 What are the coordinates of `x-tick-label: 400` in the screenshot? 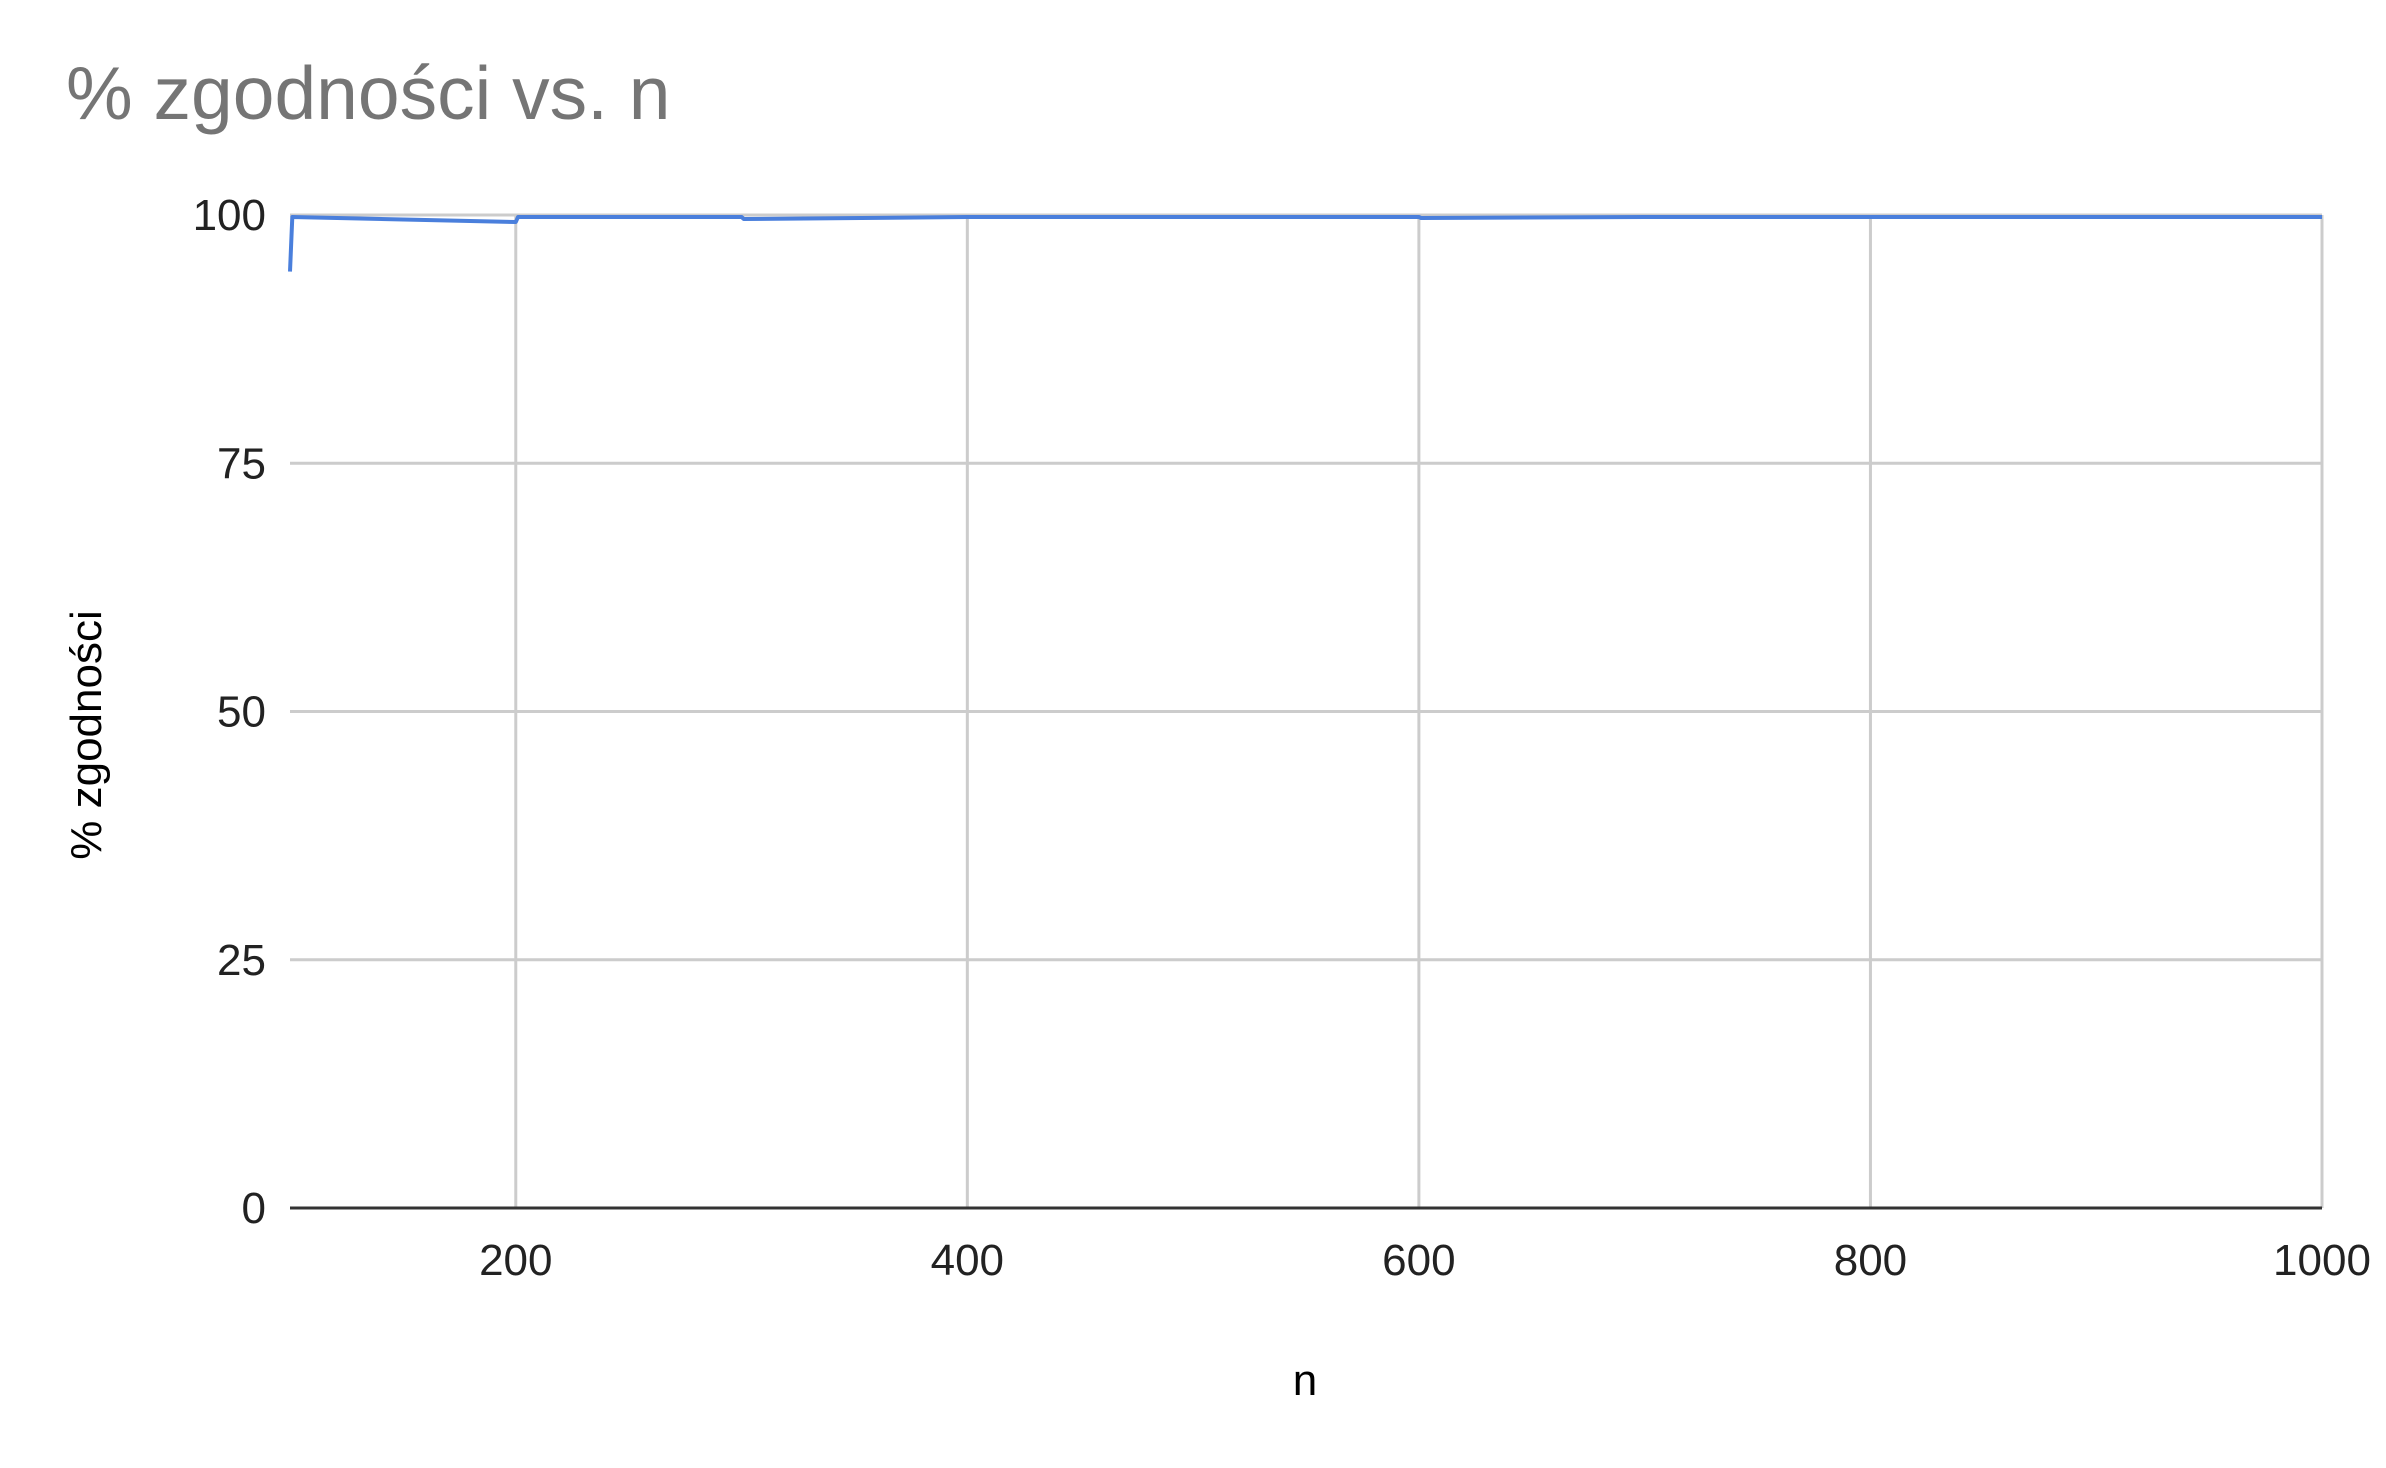 It's located at (967, 1260).